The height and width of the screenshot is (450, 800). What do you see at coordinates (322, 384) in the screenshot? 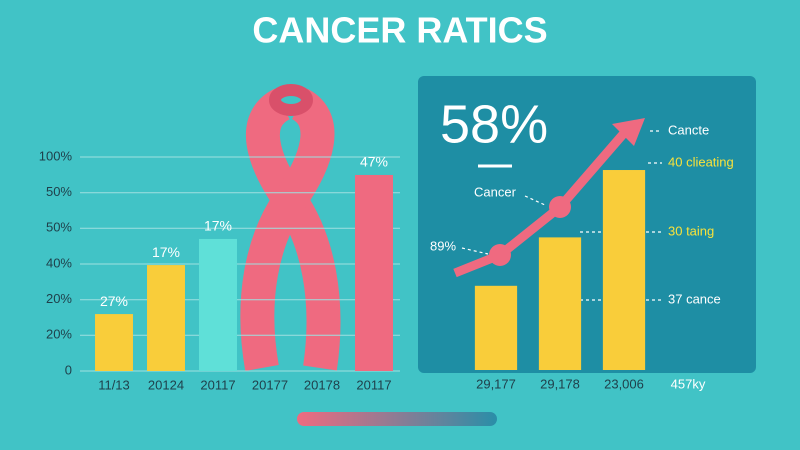
I see `x-tick-label: 20178` at bounding box center [322, 384].